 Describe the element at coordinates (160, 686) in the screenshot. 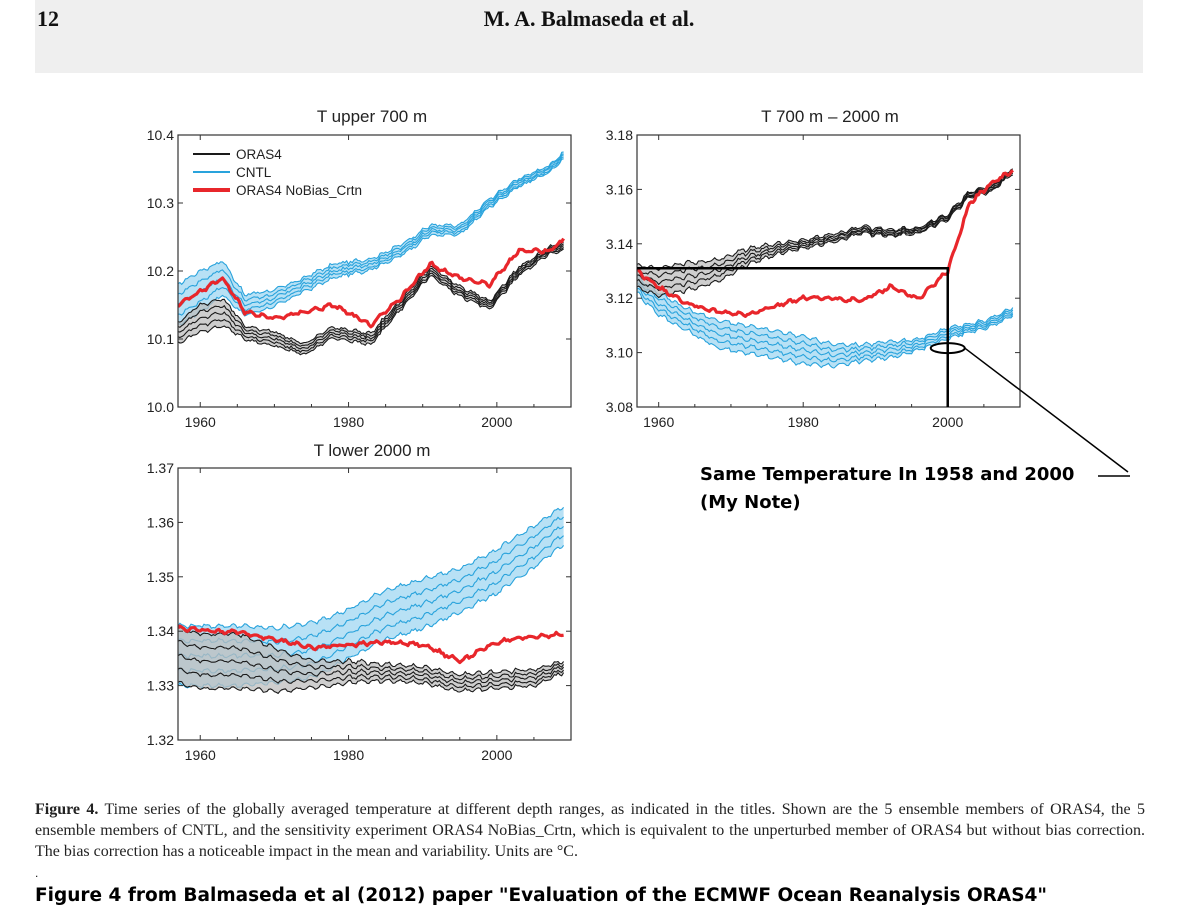

I see `y-tick-label: 1.33` at that location.